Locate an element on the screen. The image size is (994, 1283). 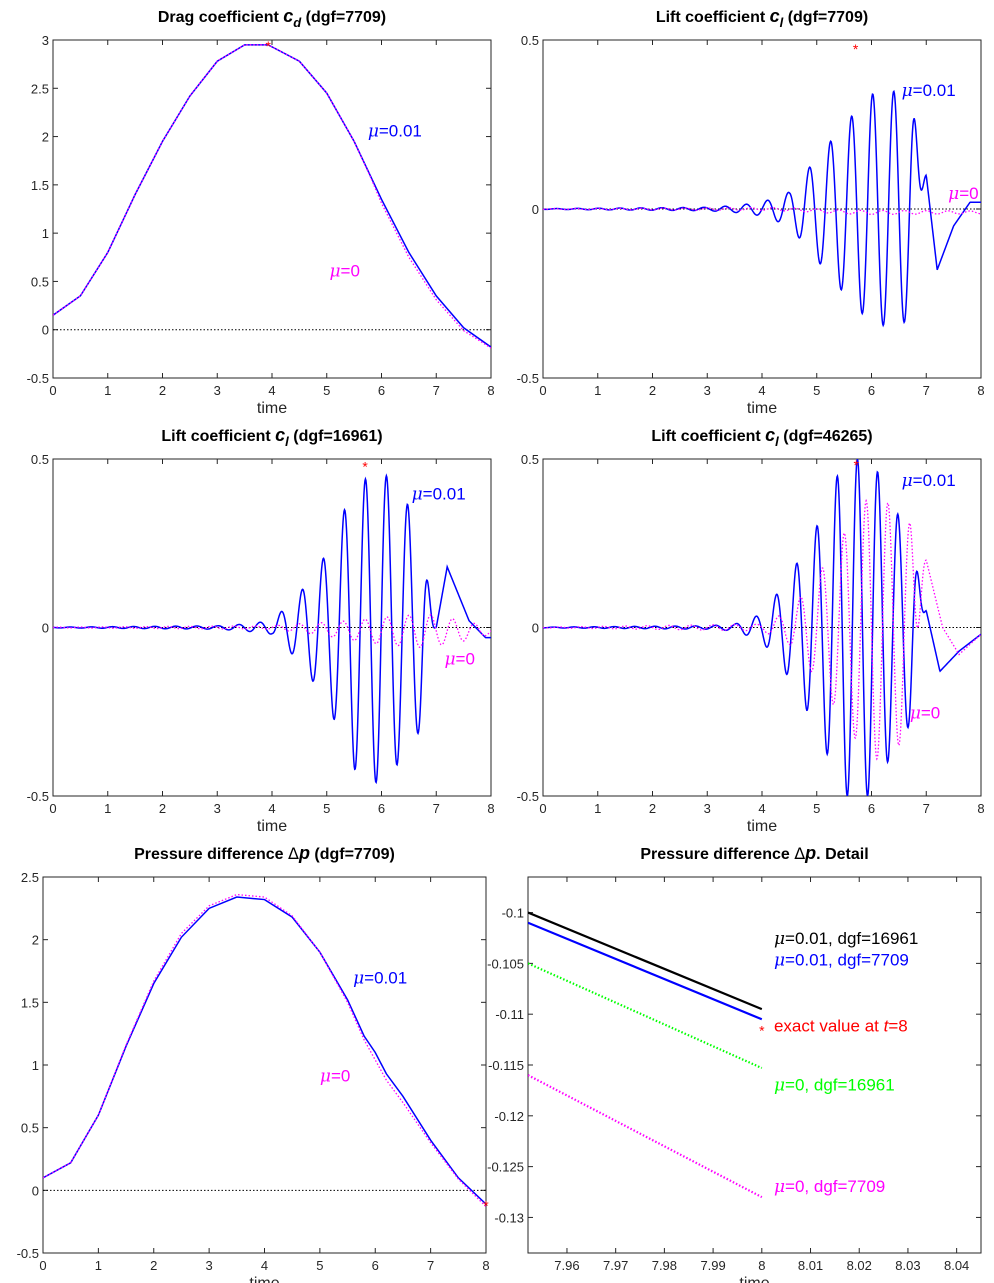
chart-title: Pressure difference Δp (dgf=7709) is located at coordinates (264, 853).